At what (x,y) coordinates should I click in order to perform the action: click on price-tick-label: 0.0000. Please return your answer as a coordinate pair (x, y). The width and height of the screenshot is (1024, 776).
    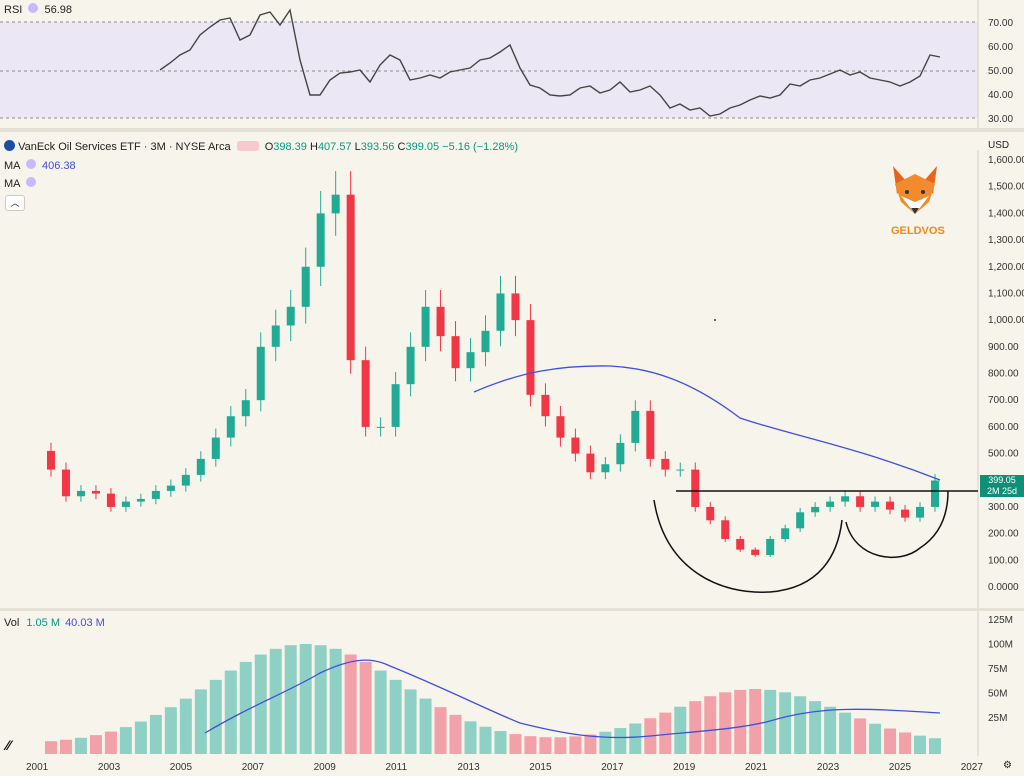
    Looking at the image, I should click on (1003, 587).